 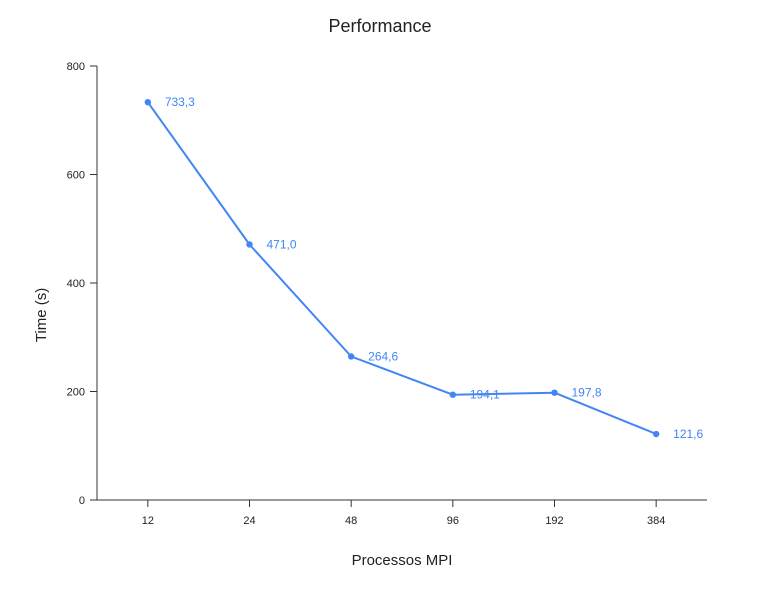 I want to click on data-label: 194,1, so click(x=485, y=395).